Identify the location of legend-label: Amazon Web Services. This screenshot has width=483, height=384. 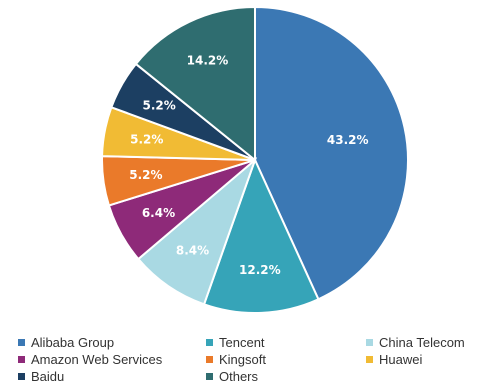
(97, 359).